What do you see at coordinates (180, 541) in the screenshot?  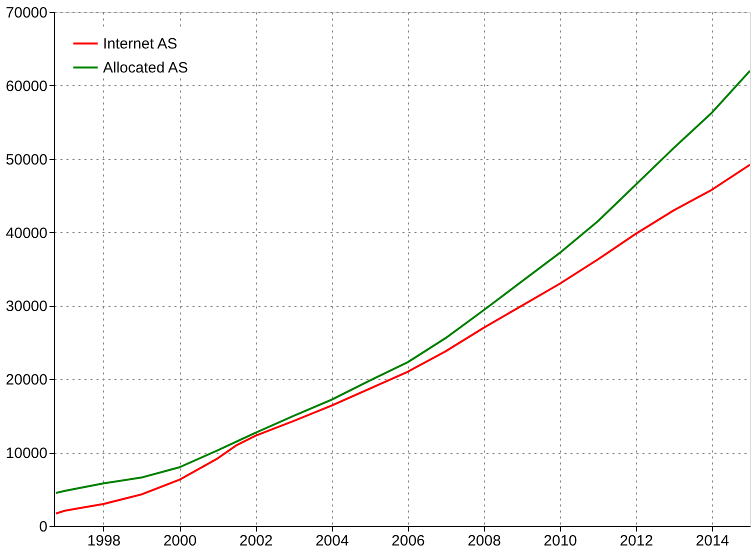 I see `x-tick-label: 2000` at bounding box center [180, 541].